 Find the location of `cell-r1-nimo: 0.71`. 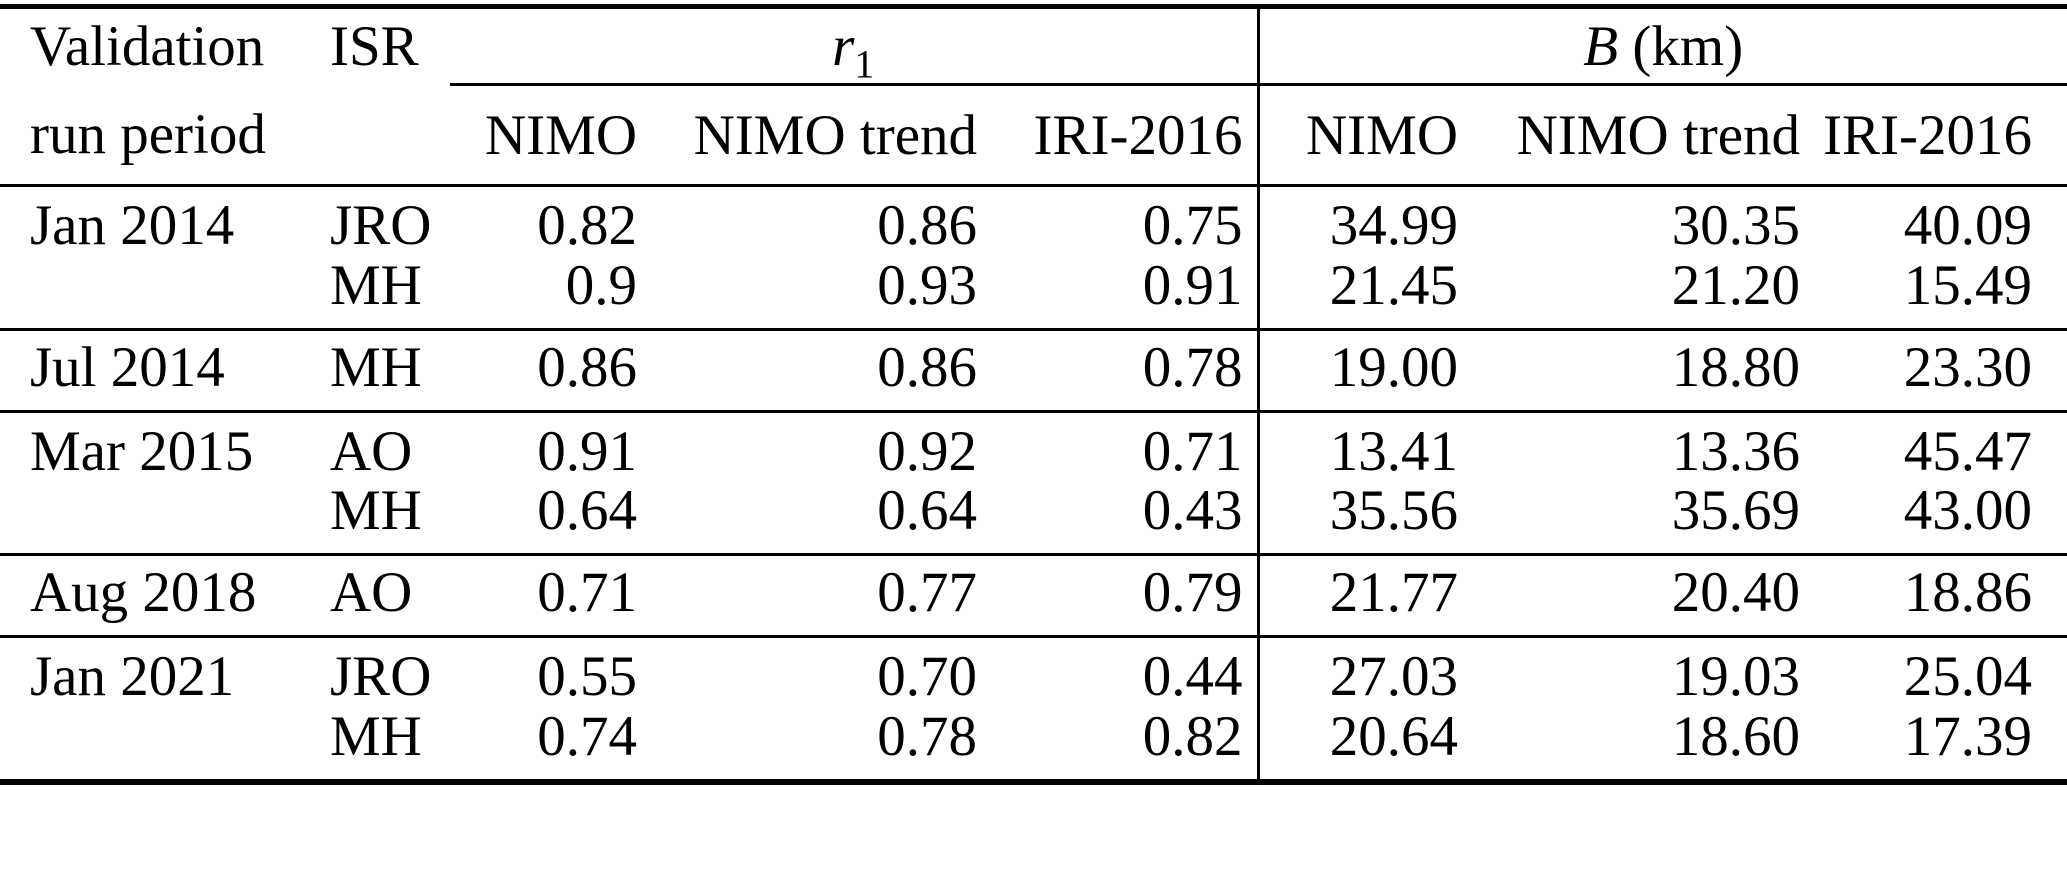

cell-r1-nimo: 0.71 is located at coordinates (545, 596).